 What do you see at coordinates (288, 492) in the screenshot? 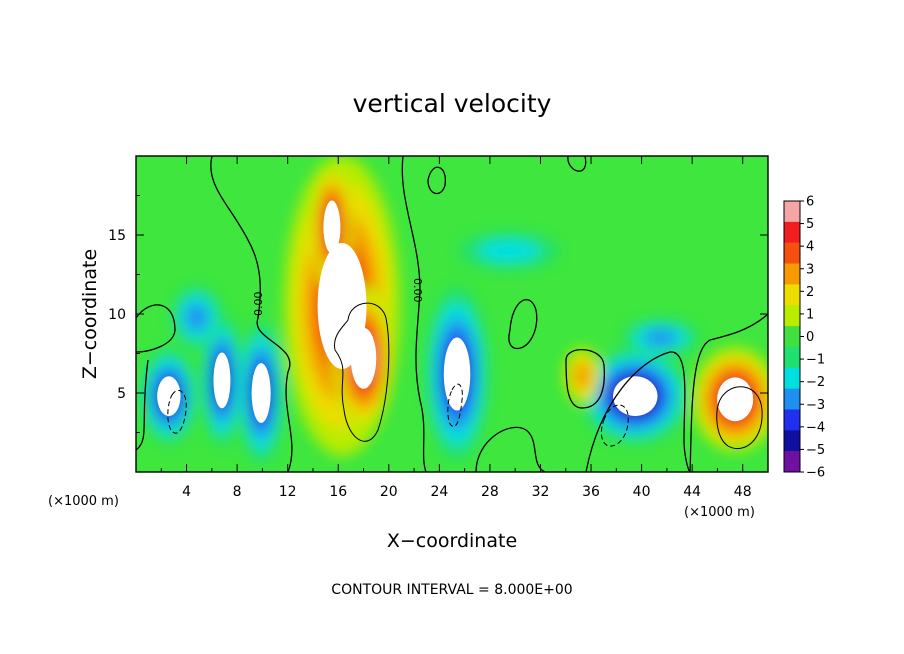
I see `x-tick-label: 12` at bounding box center [288, 492].